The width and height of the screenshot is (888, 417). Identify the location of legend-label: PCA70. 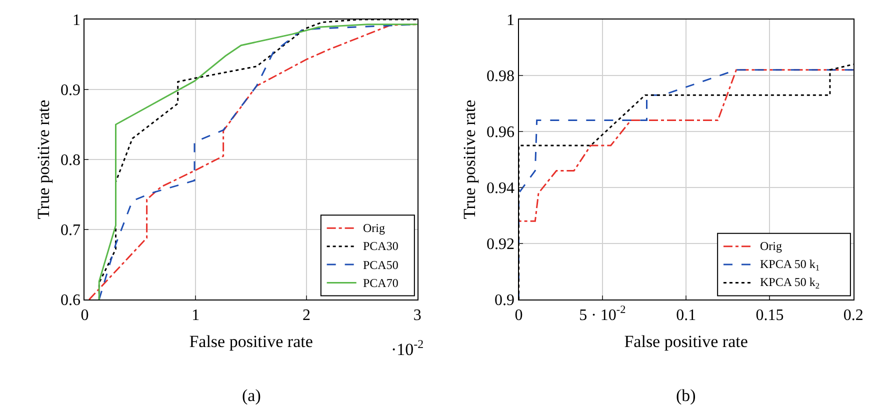
(380, 283).